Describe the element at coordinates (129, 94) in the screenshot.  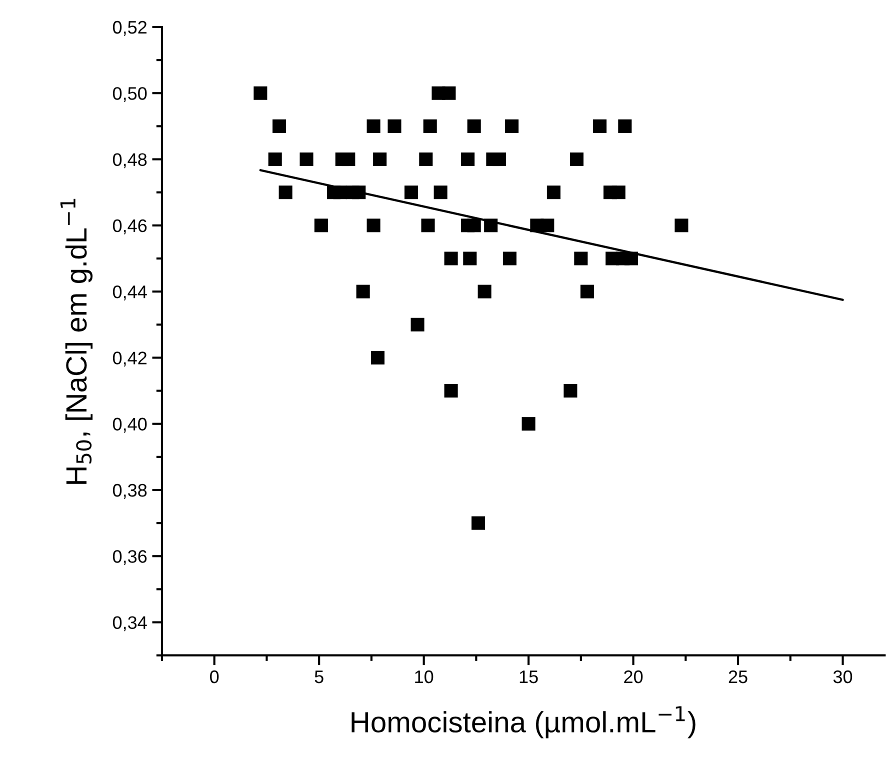
I see `y-tick-label: 0,50` at that location.